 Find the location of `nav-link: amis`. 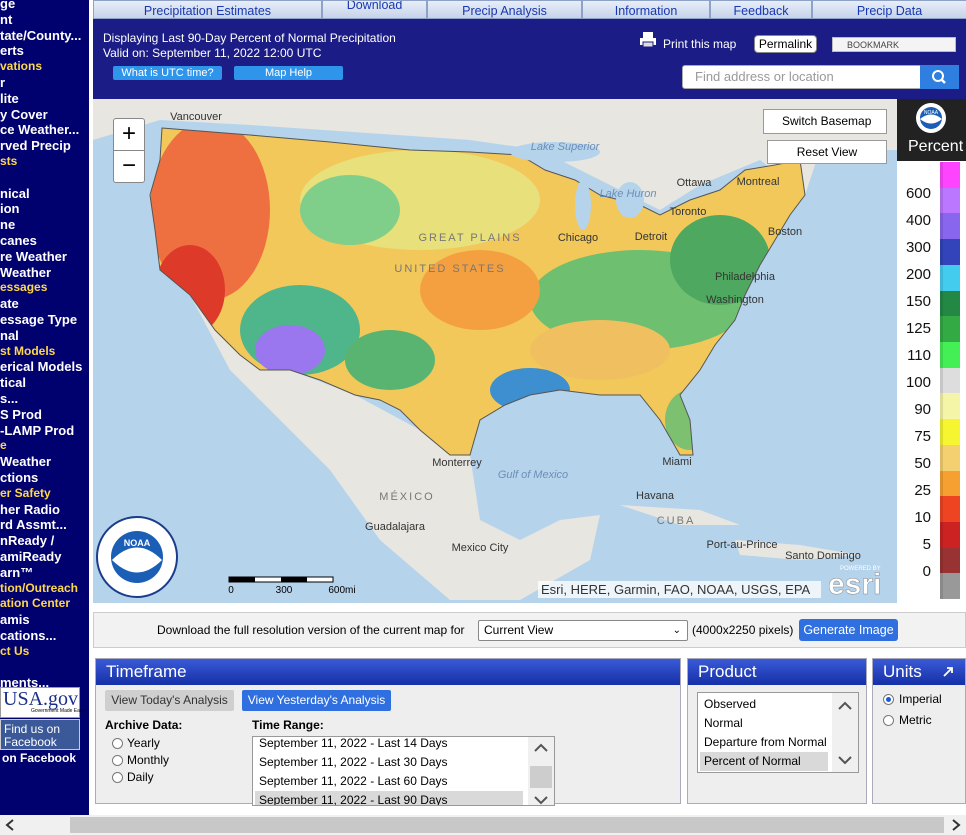

nav-link: amis is located at coordinates (15, 620).